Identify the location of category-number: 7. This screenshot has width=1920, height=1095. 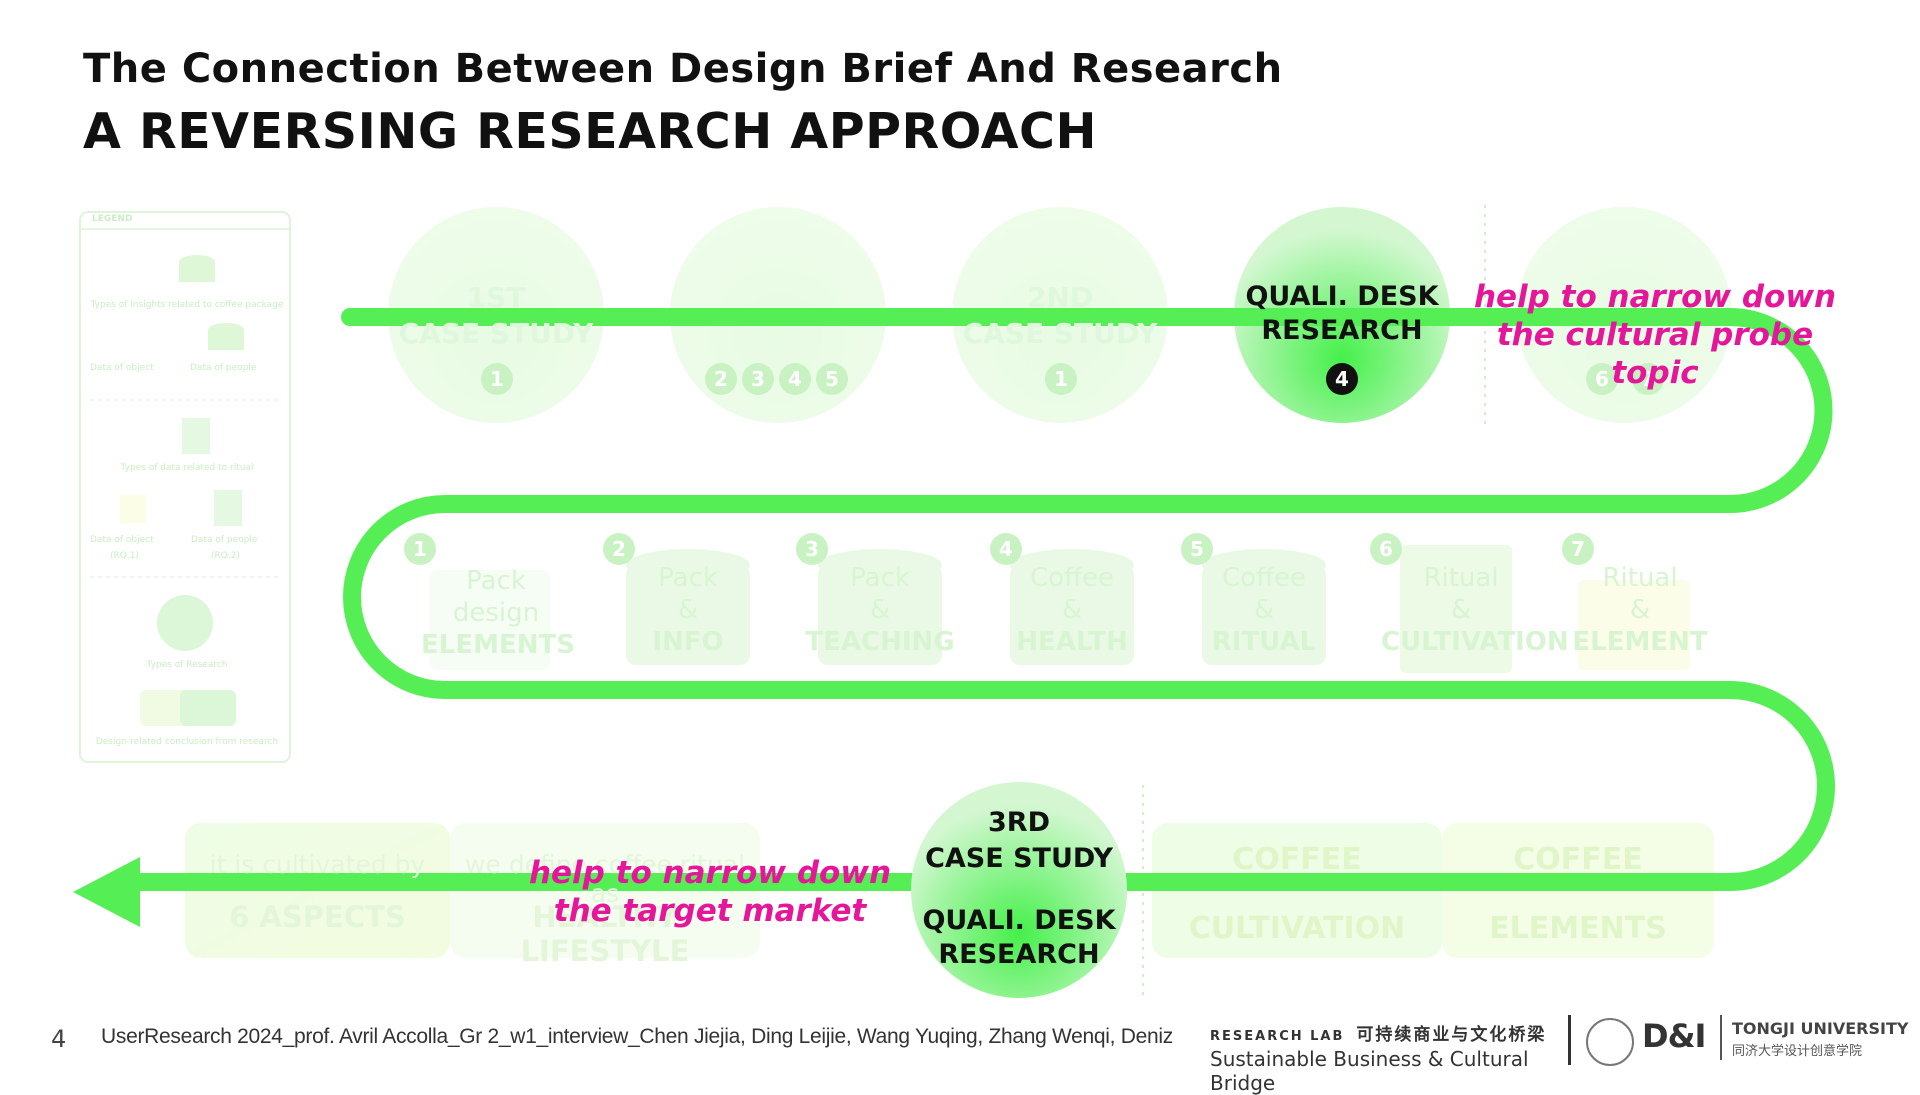
(1578, 549).